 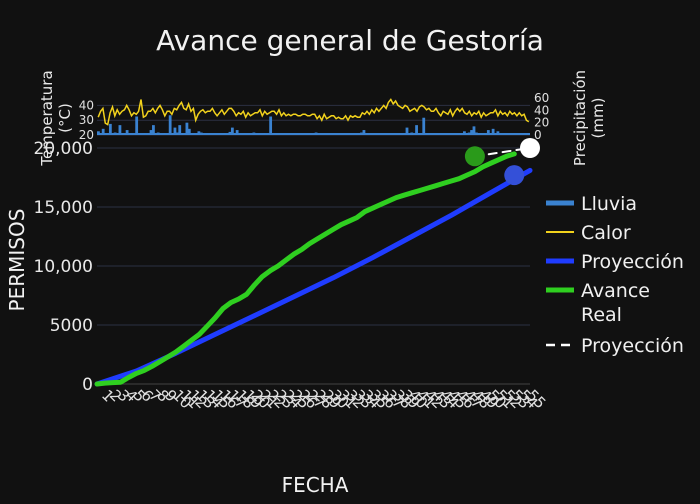 What do you see at coordinates (609, 204) in the screenshot?
I see `legend-label: Lluvia` at bounding box center [609, 204].